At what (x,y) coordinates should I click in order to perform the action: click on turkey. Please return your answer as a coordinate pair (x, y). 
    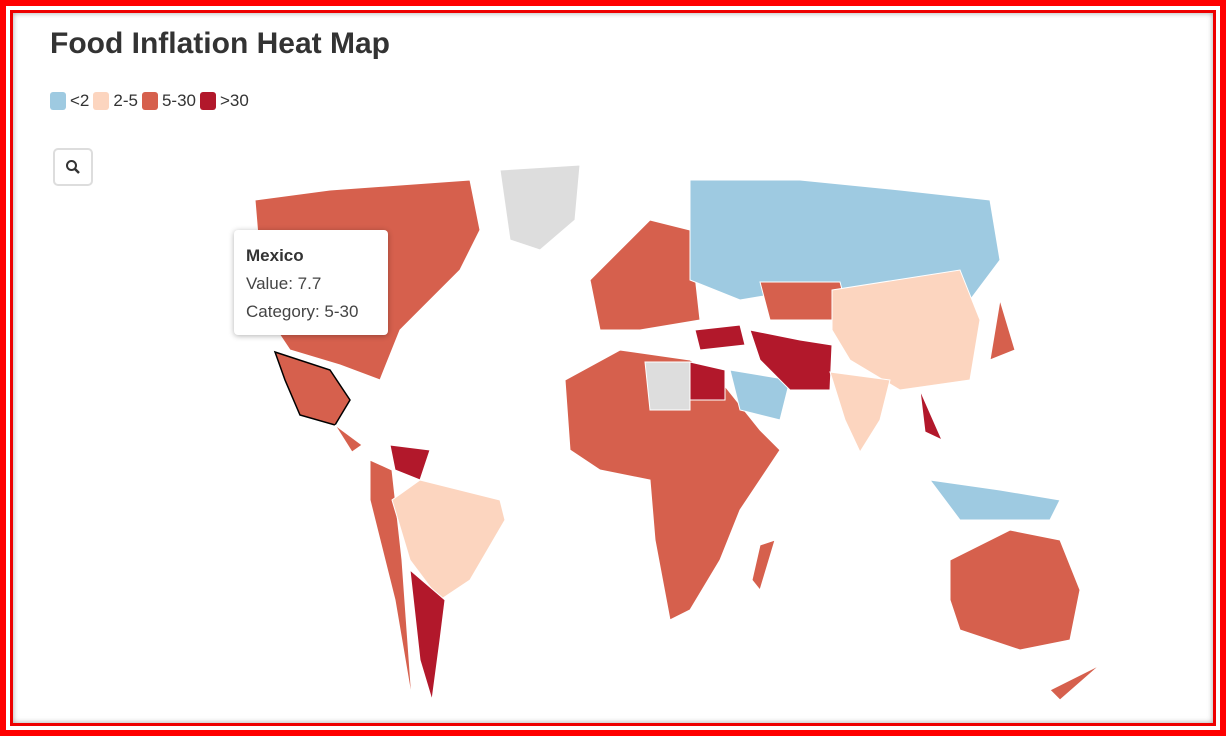
    Looking at the image, I should click on (720, 337).